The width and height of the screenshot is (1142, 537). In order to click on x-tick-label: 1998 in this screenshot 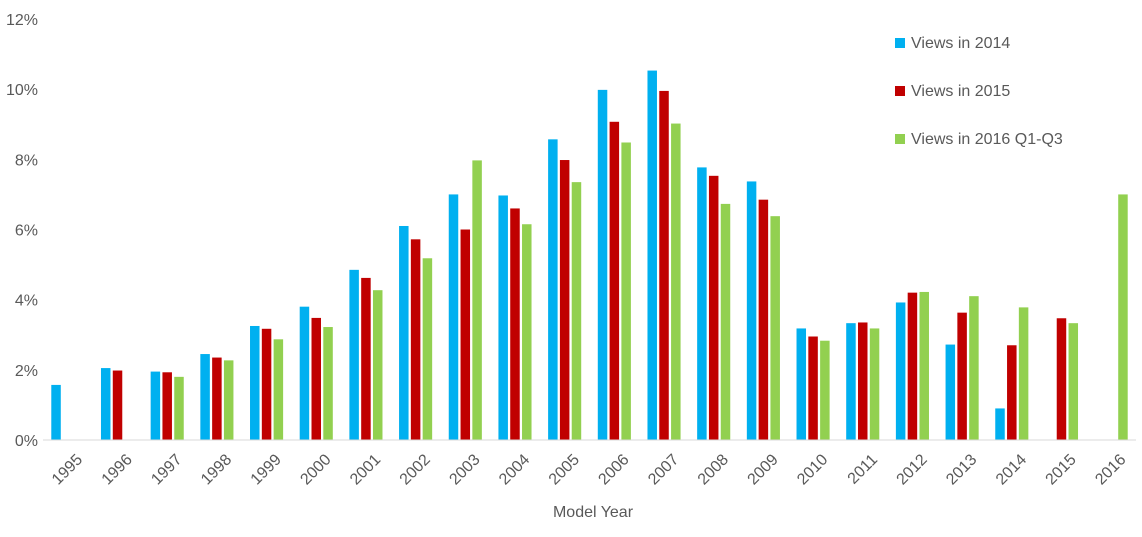, I will do `click(216, 469)`.